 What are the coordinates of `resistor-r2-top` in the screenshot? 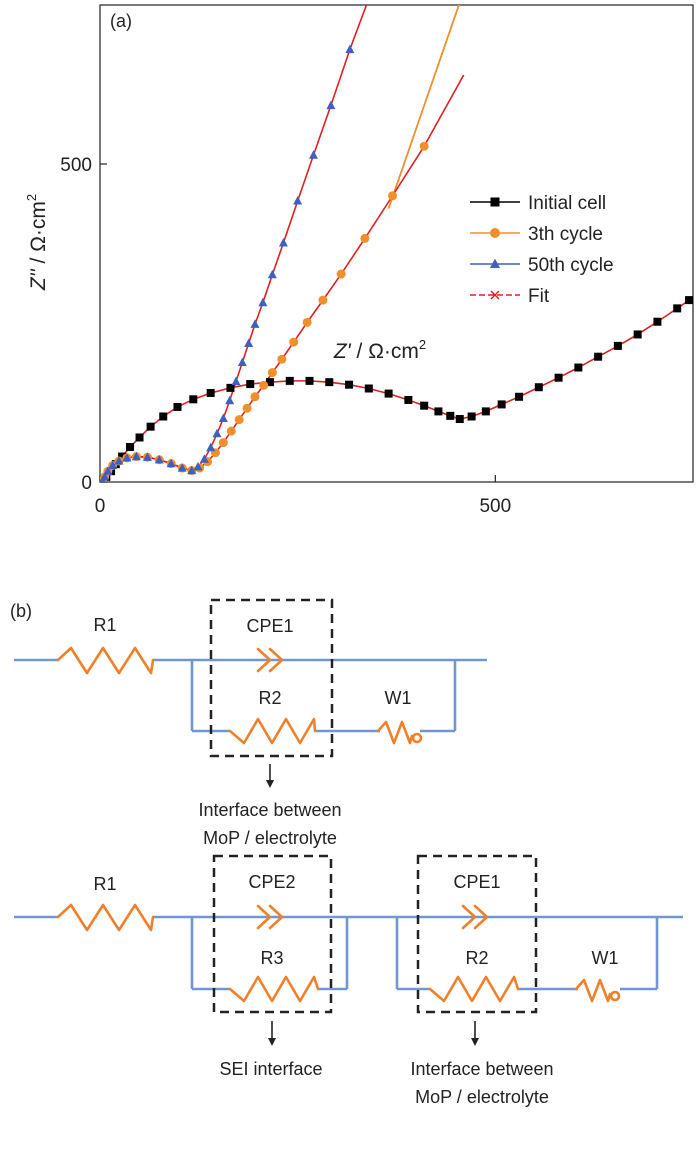 It's located at (272, 731).